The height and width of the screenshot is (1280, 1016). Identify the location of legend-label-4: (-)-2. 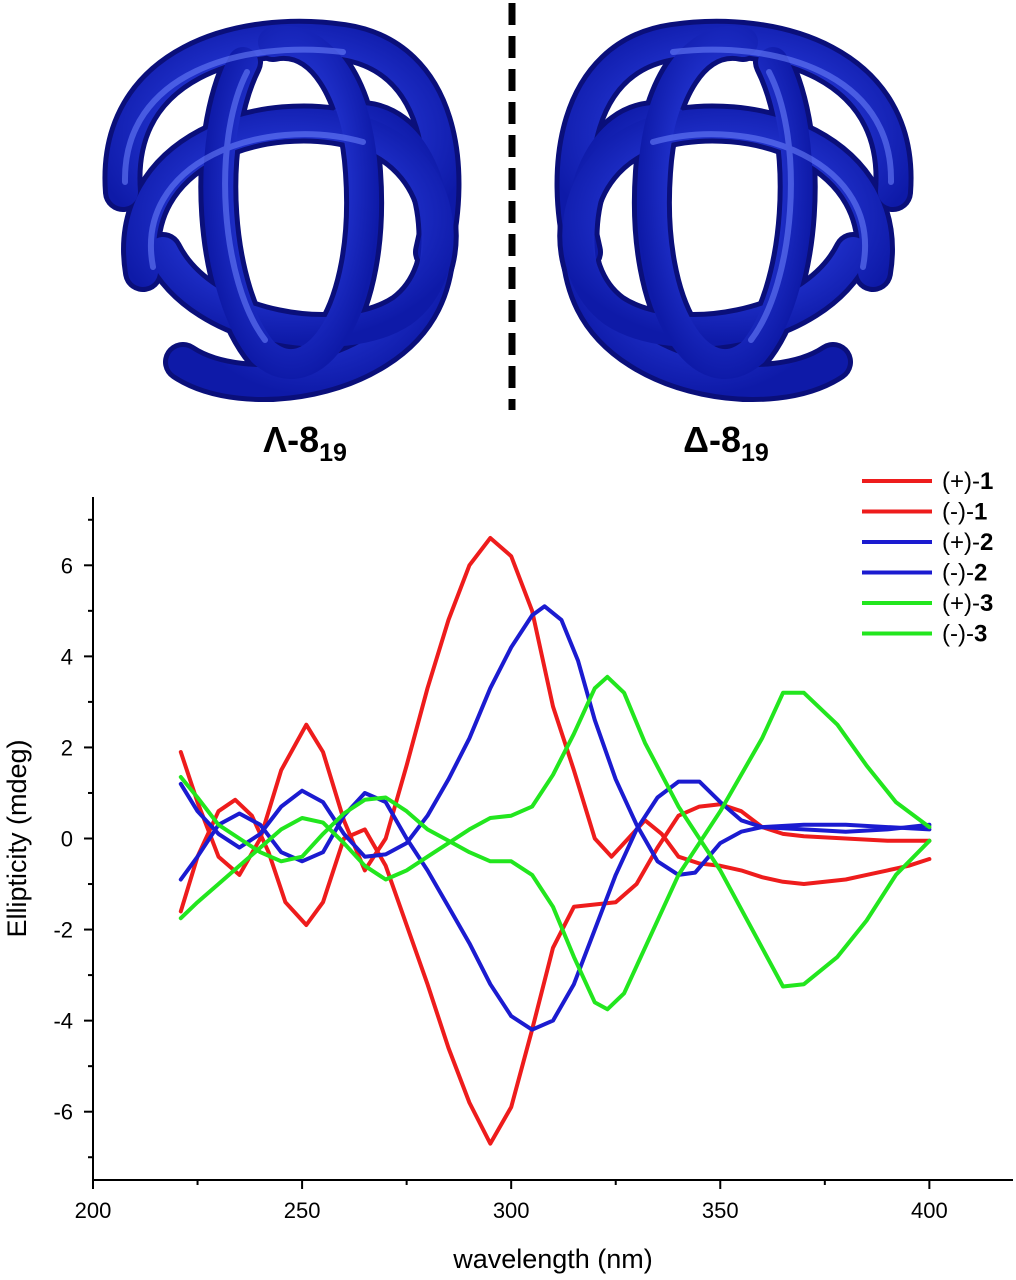
(964, 573).